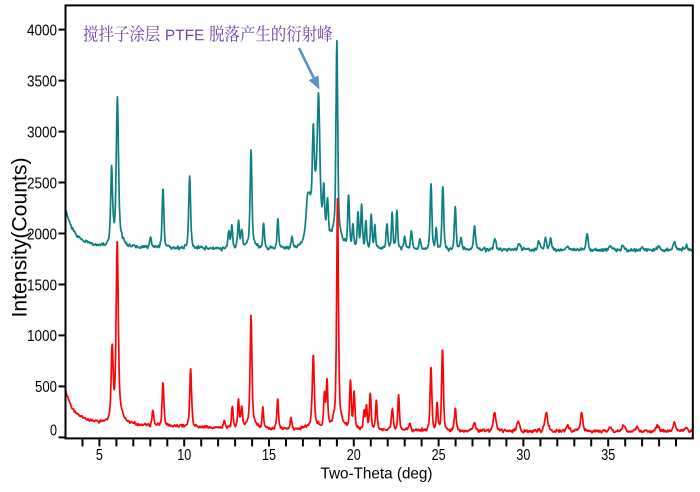 This screenshot has height=492, width=700. Describe the element at coordinates (42, 336) in the screenshot. I see `svg-text: 1000` at that location.